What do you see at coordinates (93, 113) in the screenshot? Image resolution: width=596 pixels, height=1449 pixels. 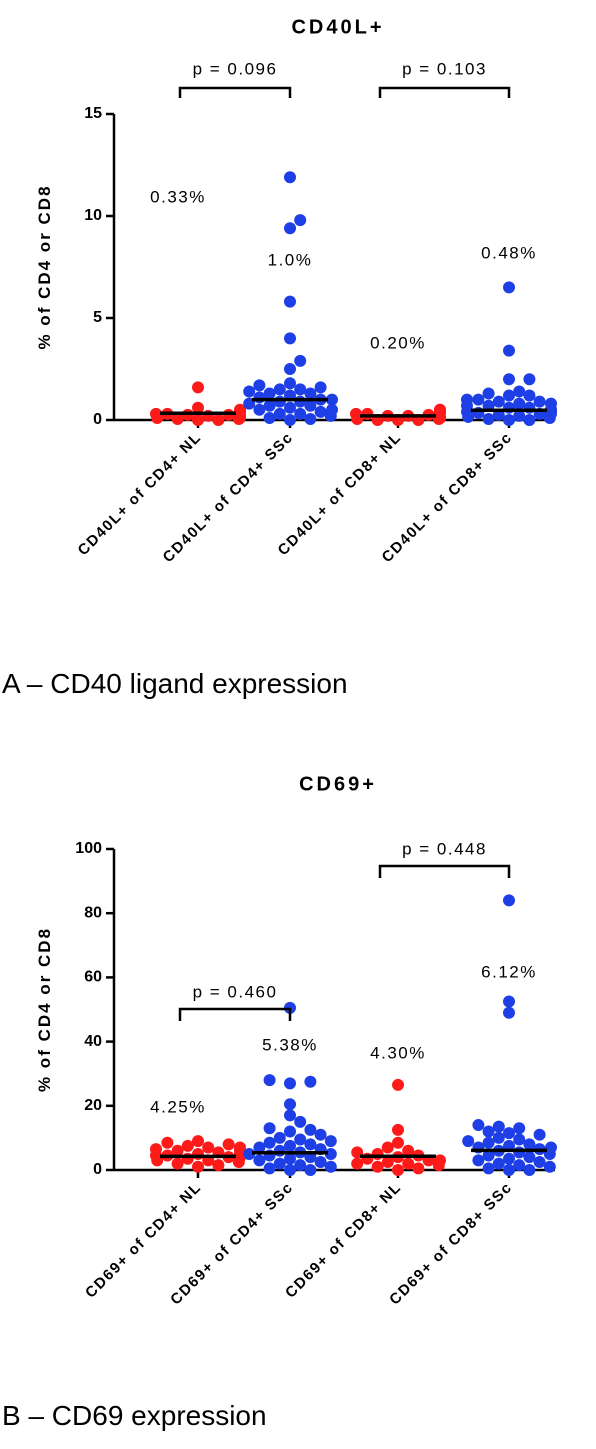 I see `chart1-y-tick-label: 15` at bounding box center [93, 113].